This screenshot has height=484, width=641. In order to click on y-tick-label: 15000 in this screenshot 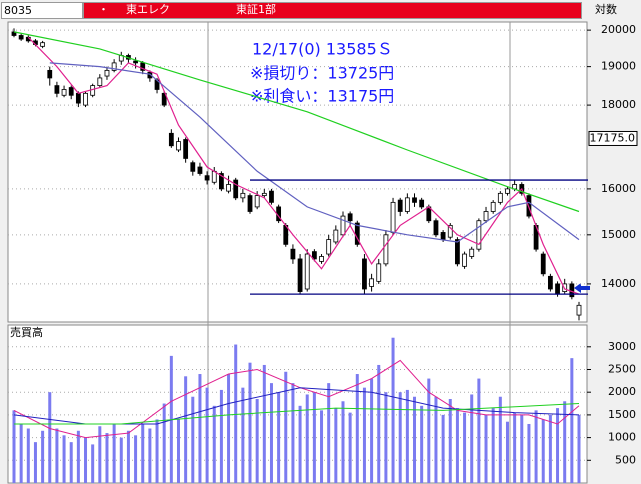, I will do `click(618, 234)`.